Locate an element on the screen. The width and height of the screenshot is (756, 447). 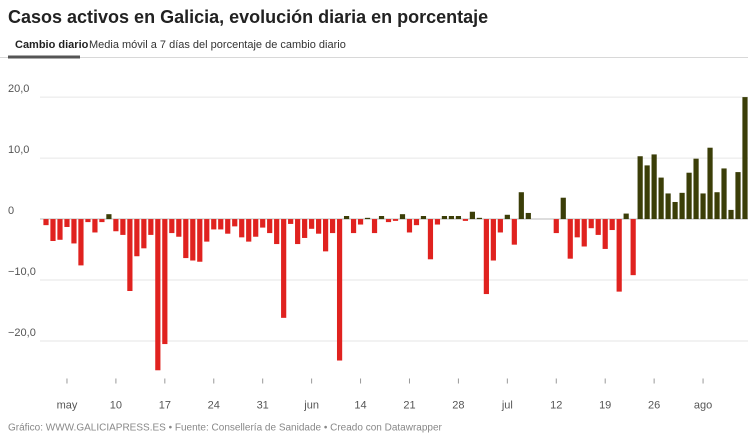
x-tick-label: 26 is located at coordinates (654, 405).